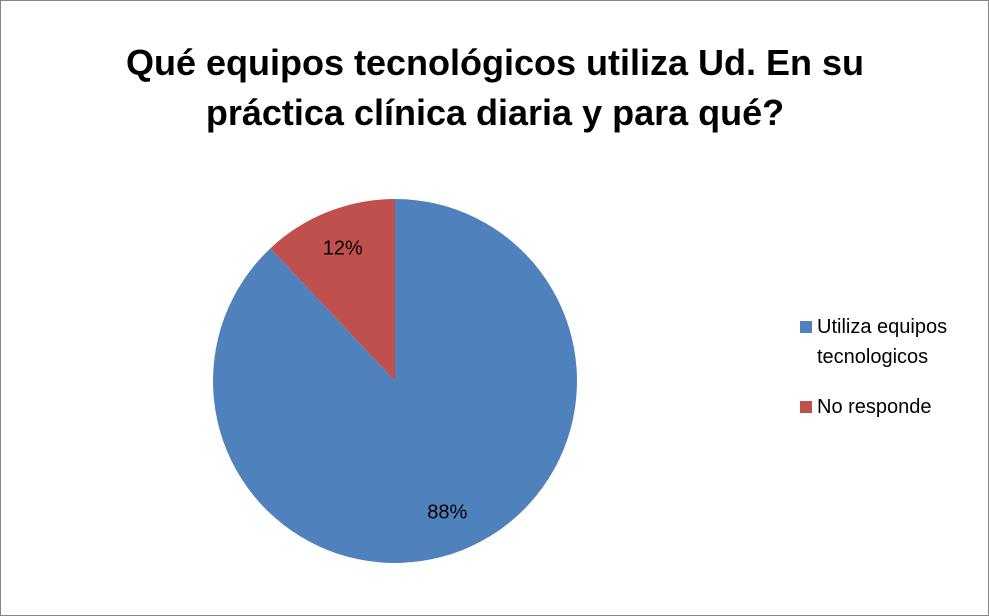 Image resolution: width=989 pixels, height=616 pixels. I want to click on data-label: 12%, so click(343, 248).